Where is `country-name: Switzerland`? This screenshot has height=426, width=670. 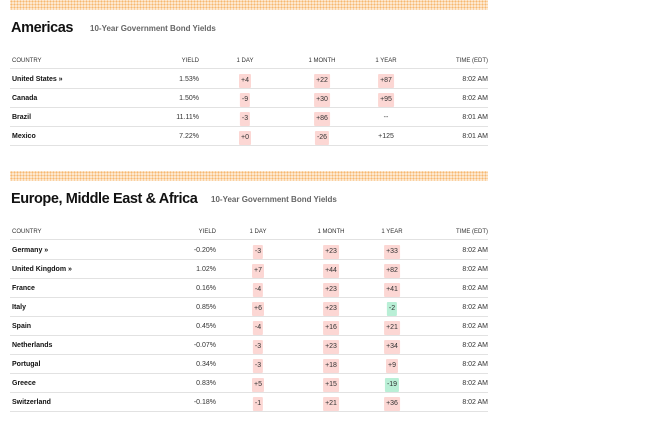 country-name: Switzerland is located at coordinates (31, 402).